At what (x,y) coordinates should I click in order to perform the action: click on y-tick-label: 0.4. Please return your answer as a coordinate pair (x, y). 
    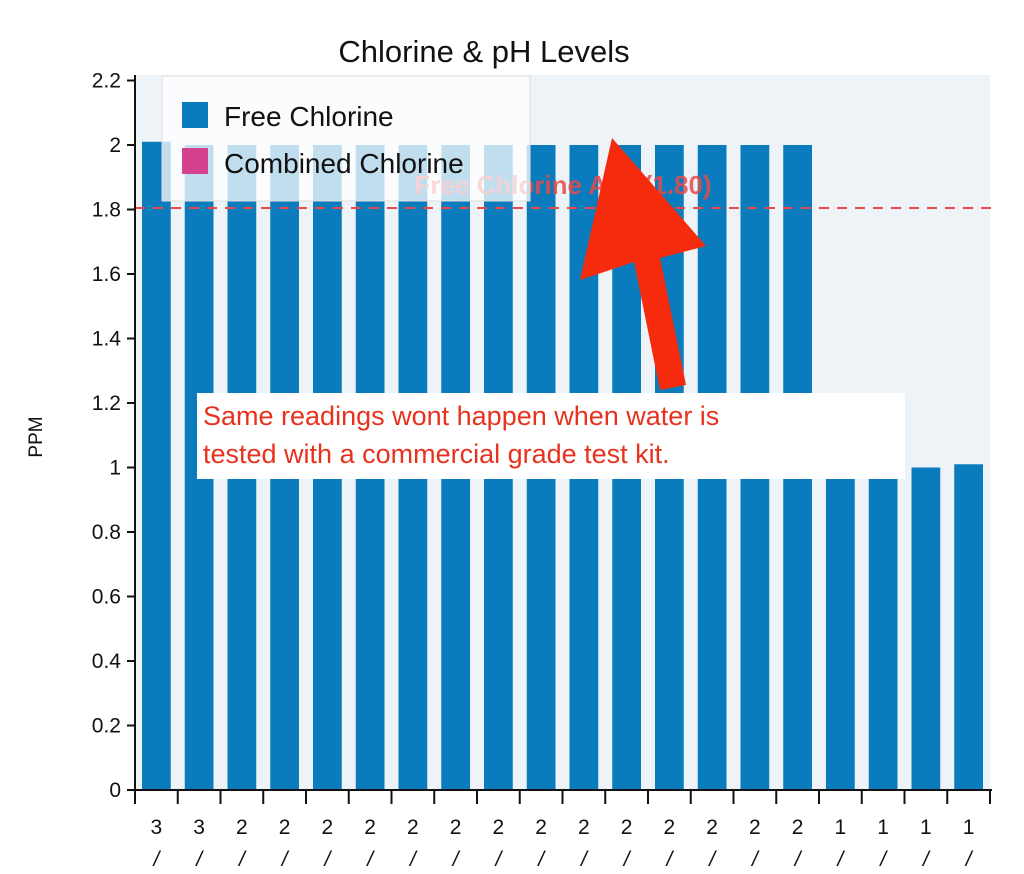
    Looking at the image, I should click on (107, 661).